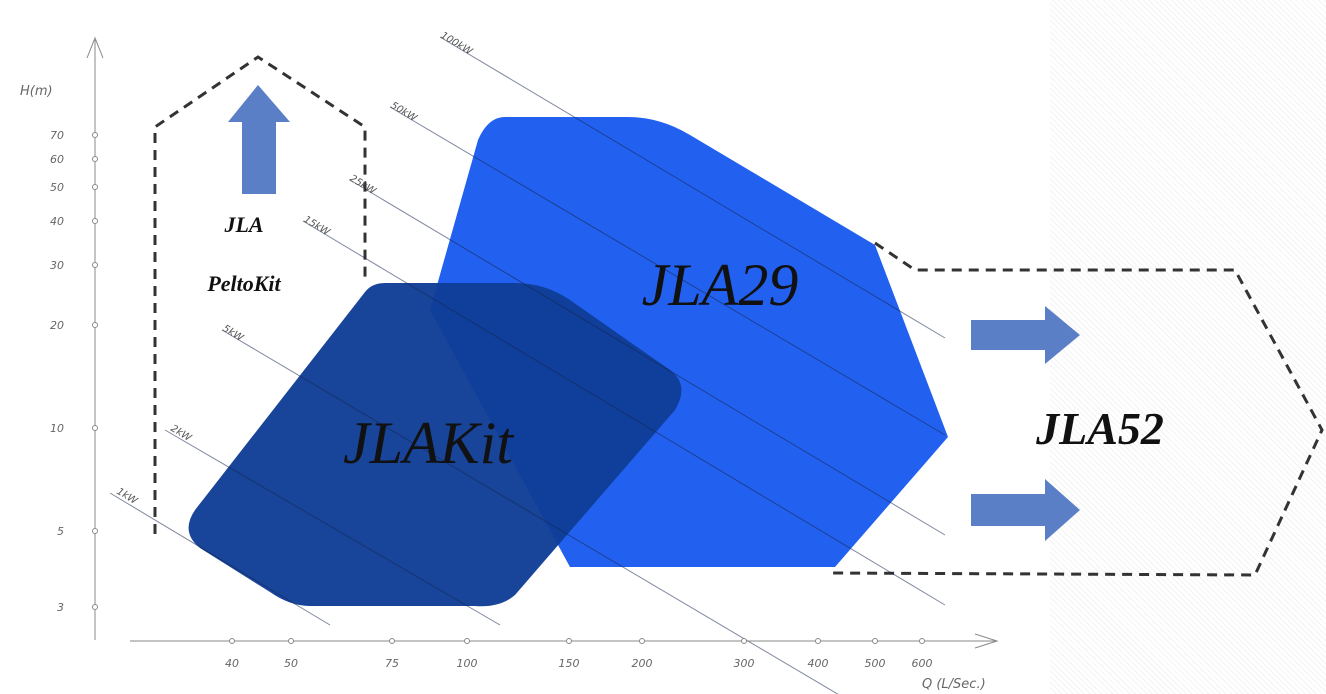 The width and height of the screenshot is (1326, 694). Describe the element at coordinates (243, 283) in the screenshot. I see `region-label-jla-peltokit: PeltoKit` at that location.